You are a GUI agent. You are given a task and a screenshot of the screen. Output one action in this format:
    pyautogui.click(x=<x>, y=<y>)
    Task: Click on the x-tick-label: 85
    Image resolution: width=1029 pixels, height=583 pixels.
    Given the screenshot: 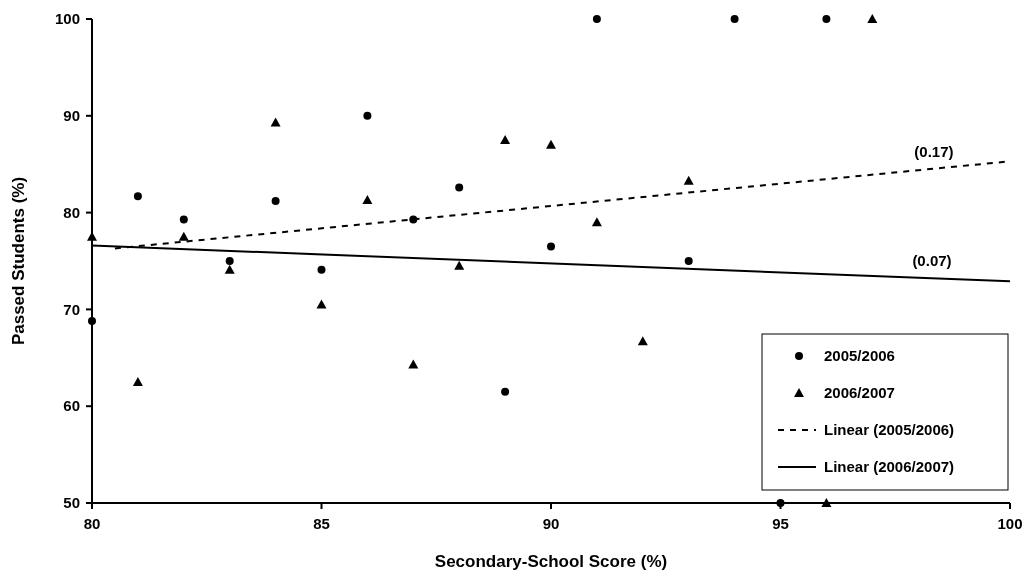 What is the action you would take?
    pyautogui.click(x=321, y=523)
    